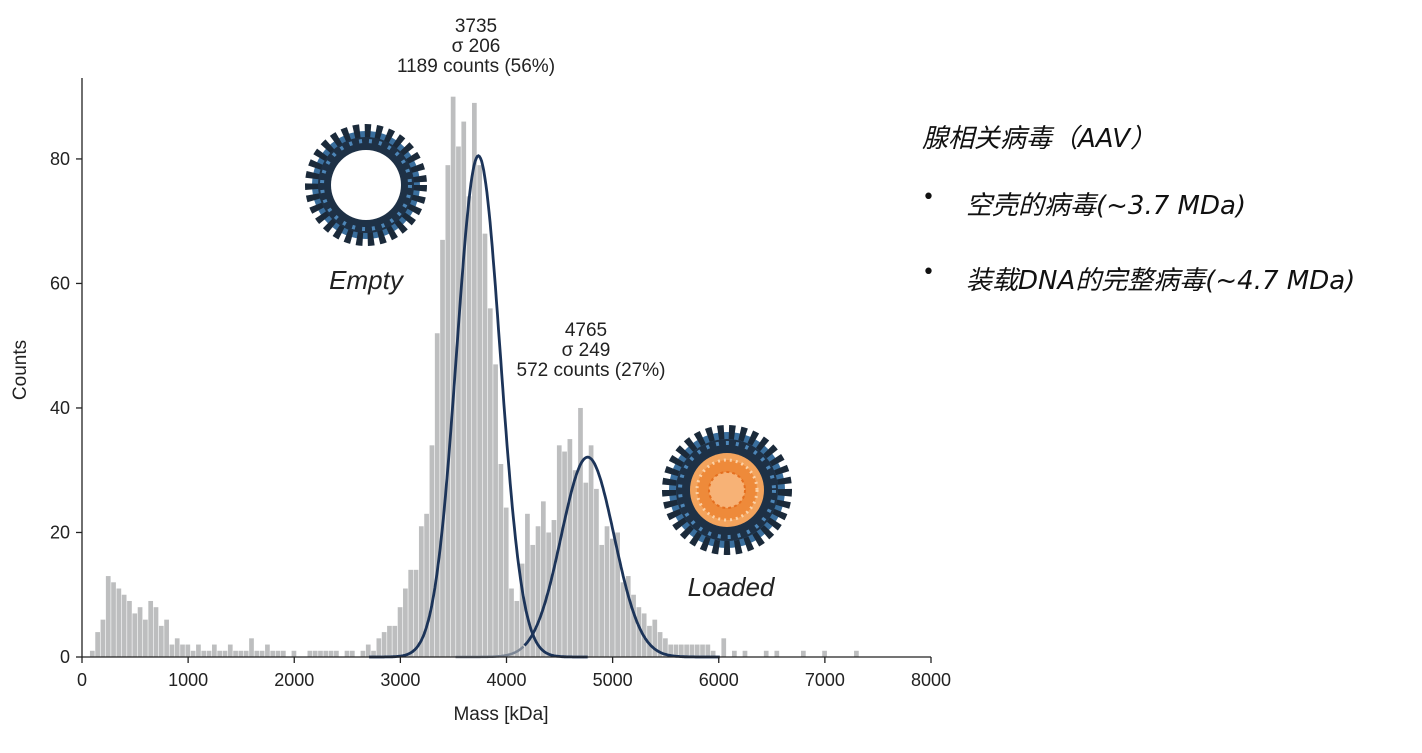 The image size is (1422, 753). I want to click on notes-item-loaded: 装载DNA的完整病毒(~4.7 MDa), so click(1167, 278).